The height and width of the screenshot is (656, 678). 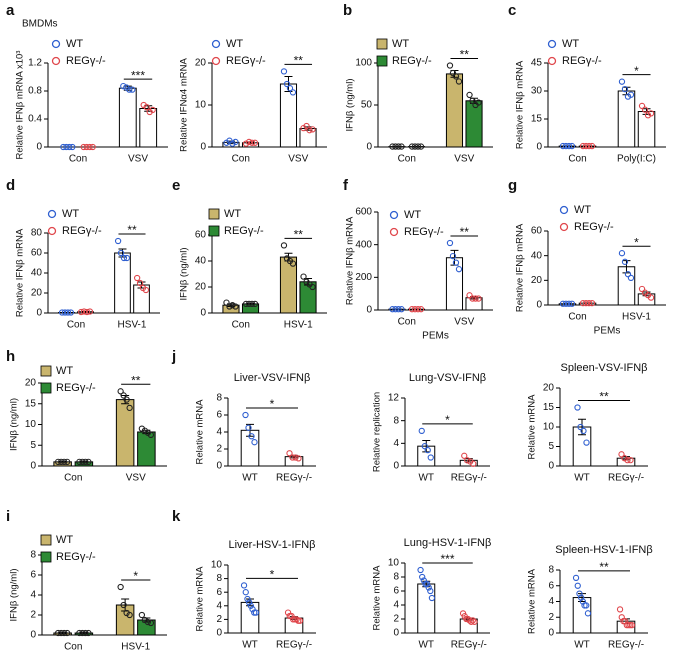 I want to click on y-tick-label: 20, so click(x=537, y=280).